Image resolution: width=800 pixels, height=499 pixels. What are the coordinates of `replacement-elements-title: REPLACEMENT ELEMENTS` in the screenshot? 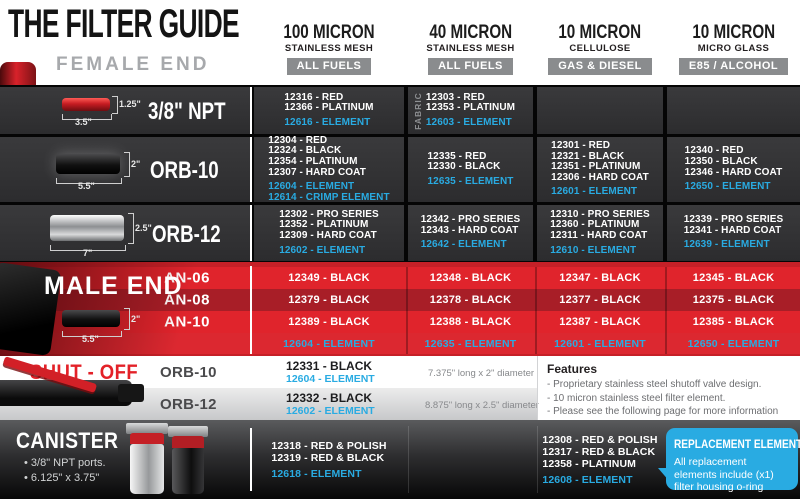 It's located at (737, 445).